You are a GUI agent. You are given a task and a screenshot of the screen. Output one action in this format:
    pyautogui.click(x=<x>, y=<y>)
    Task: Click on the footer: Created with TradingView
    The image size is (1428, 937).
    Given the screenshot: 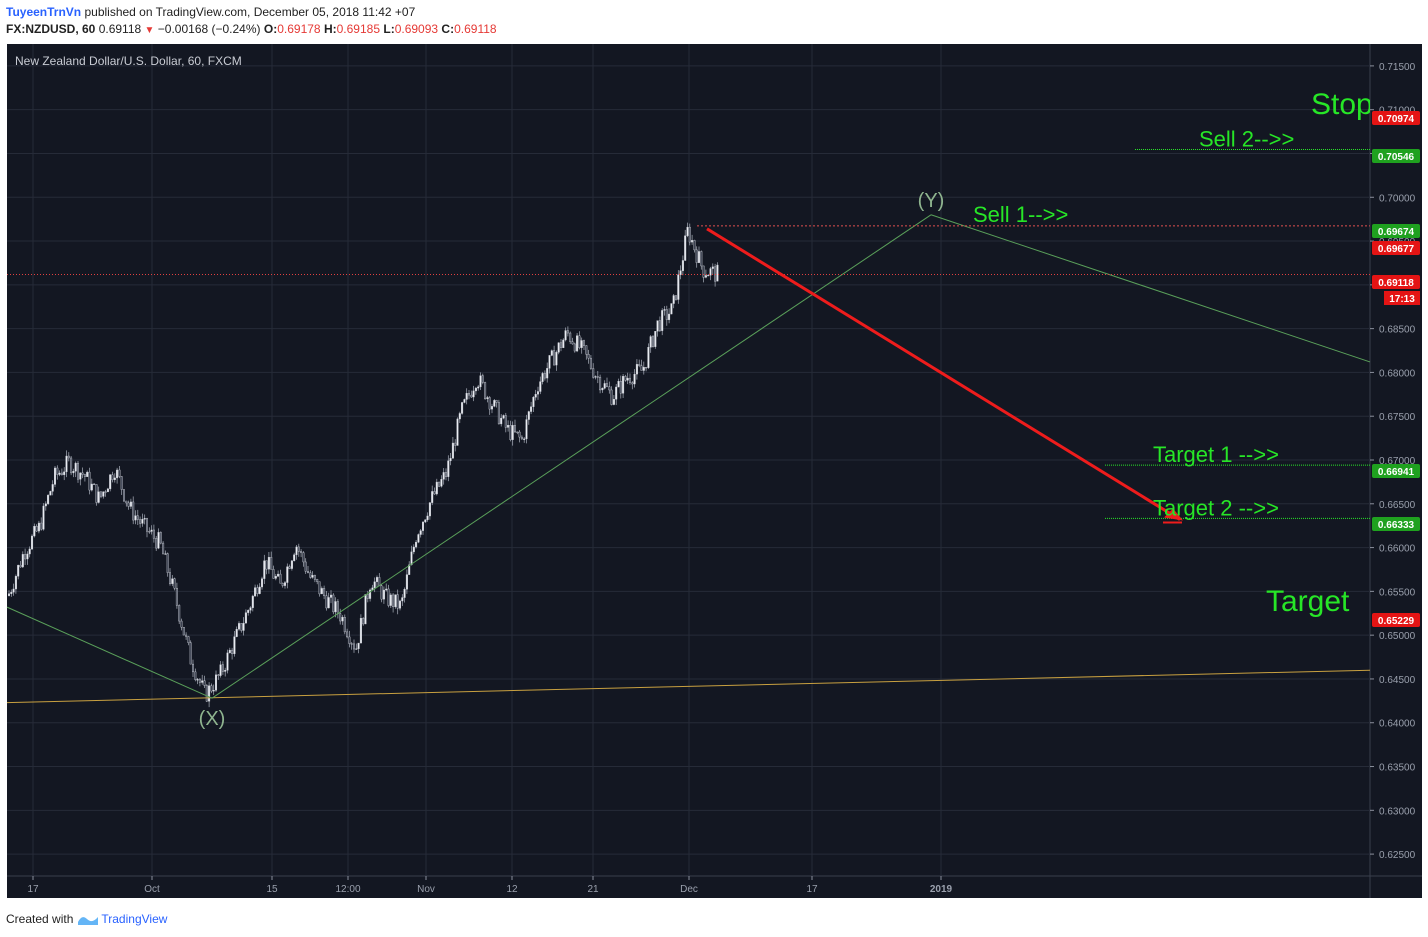 What is the action you would take?
    pyautogui.click(x=86, y=919)
    